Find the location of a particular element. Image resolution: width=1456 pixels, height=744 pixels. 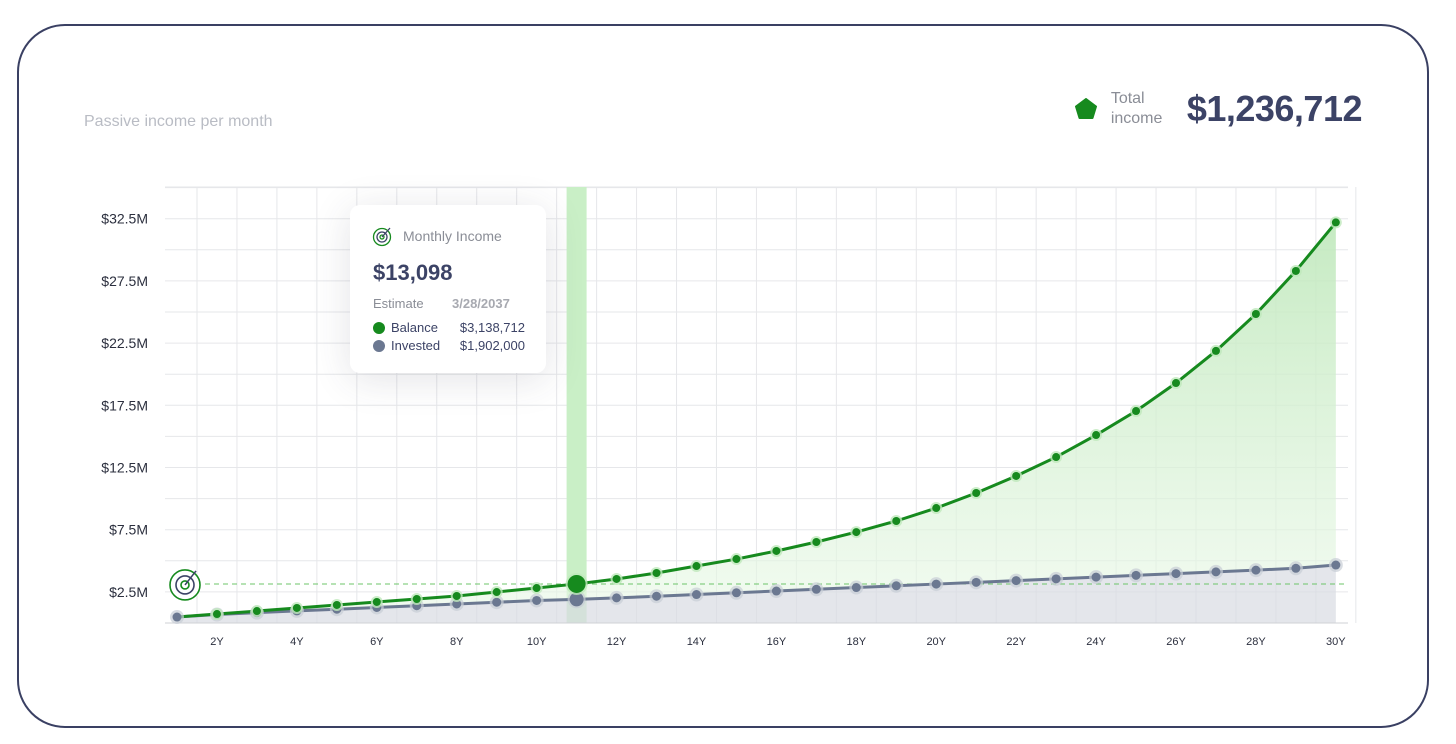

invested-dot-icon is located at coordinates (379, 345).